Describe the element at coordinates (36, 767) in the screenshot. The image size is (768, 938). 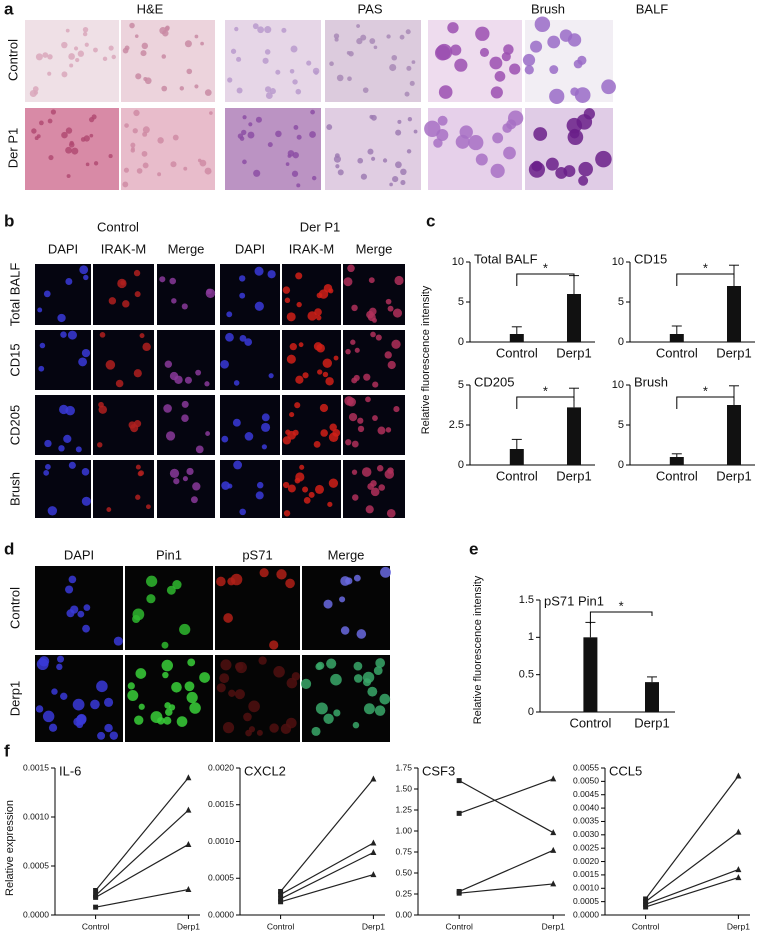
I see `y-tick-label: 0.0015` at that location.